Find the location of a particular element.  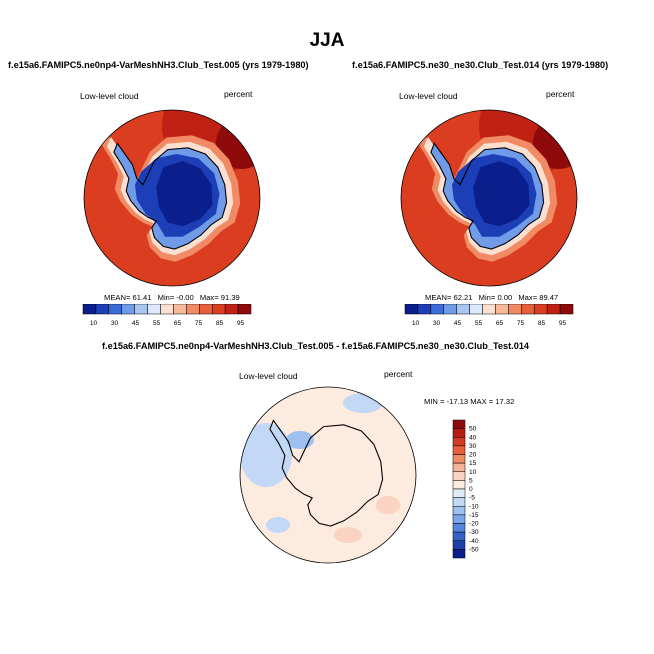

panel-1-colorbar-tick-label: 45 is located at coordinates (136, 323).